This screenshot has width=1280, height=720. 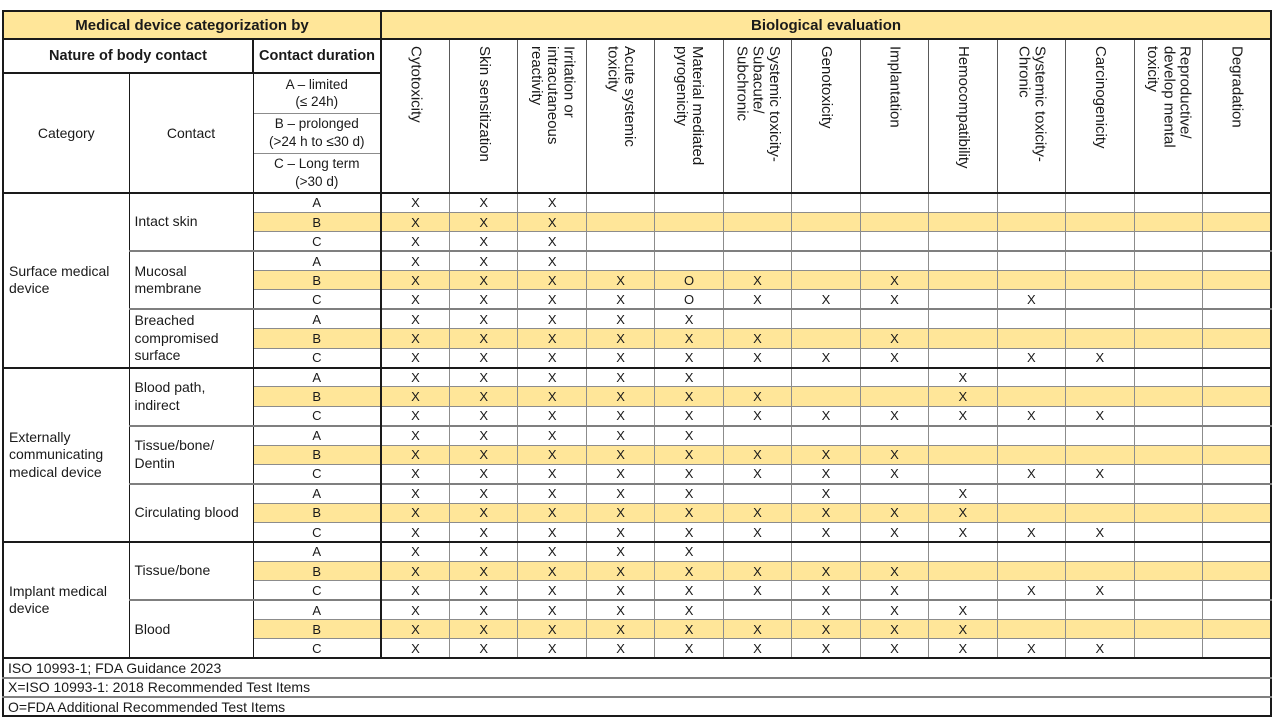 What do you see at coordinates (191, 221) in the screenshot?
I see `contact-cell: Intact skin` at bounding box center [191, 221].